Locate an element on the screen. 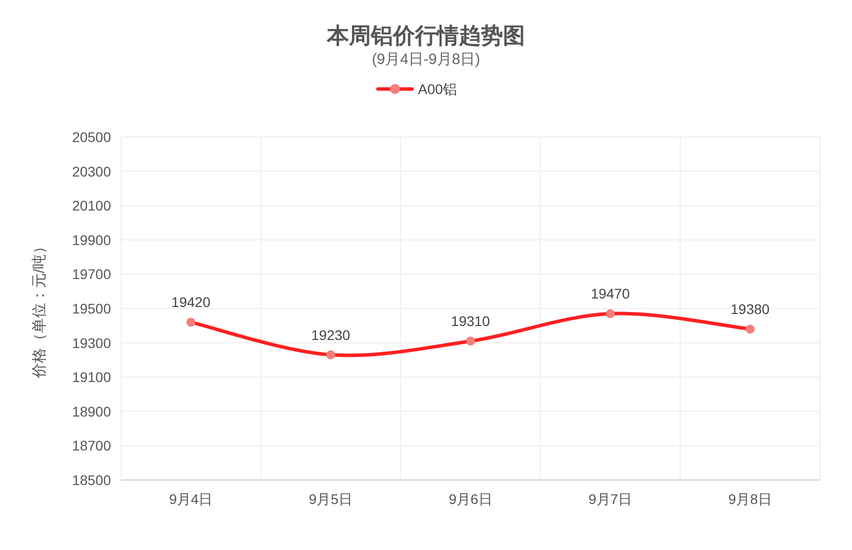 Image resolution: width=852 pixels, height=550 pixels. y-tick-label: 19100 is located at coordinates (92, 377).